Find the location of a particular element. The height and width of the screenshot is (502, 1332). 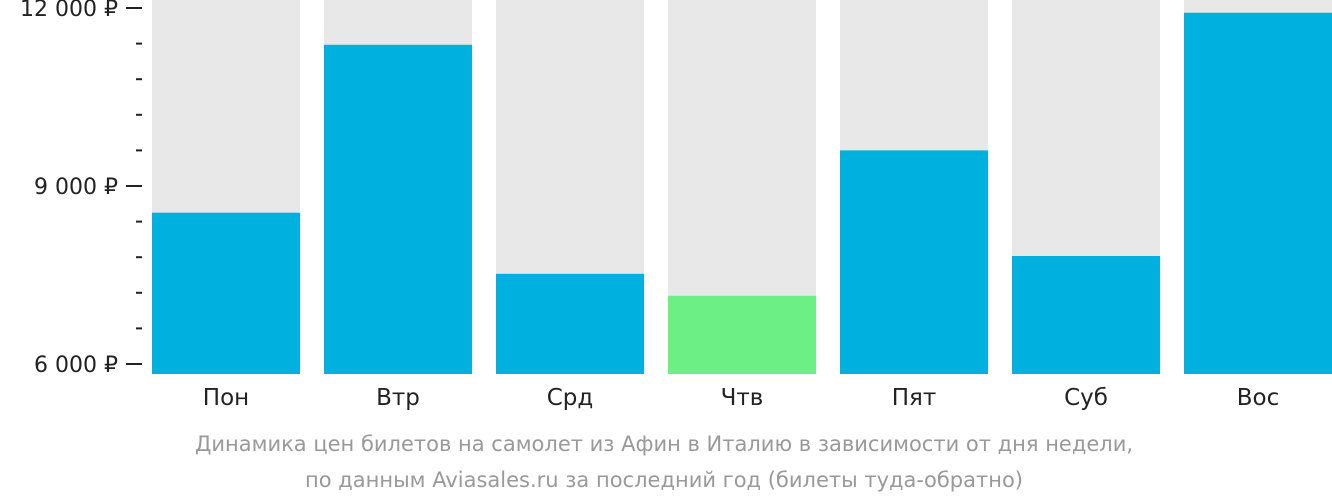

x-tick-label: Втр is located at coordinates (398, 398).